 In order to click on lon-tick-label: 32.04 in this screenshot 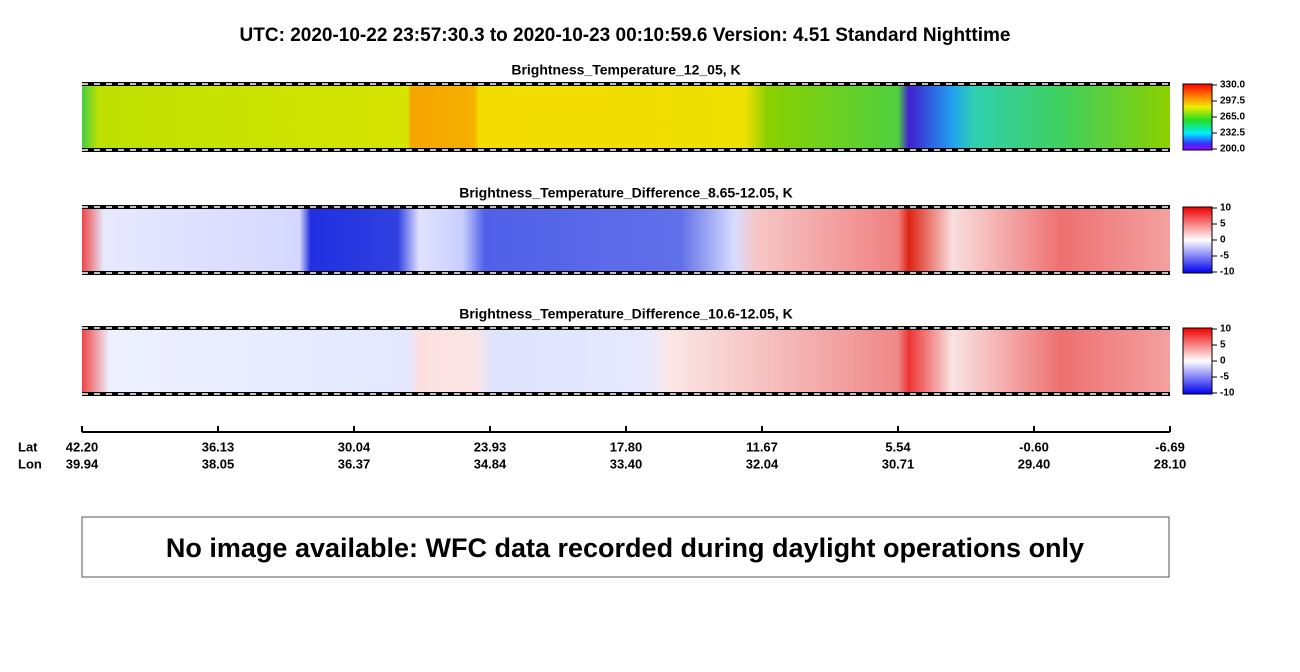, I will do `click(762, 463)`.